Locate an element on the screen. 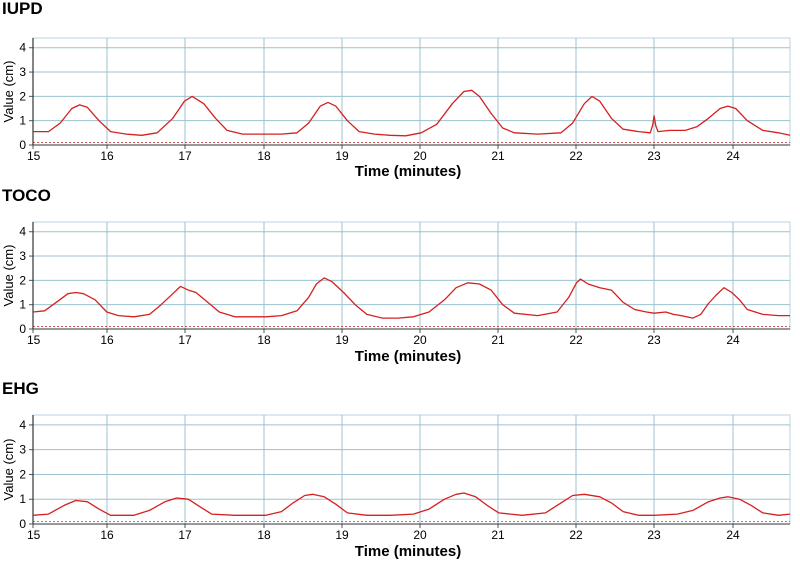  chart-title: TOCO is located at coordinates (26, 195).